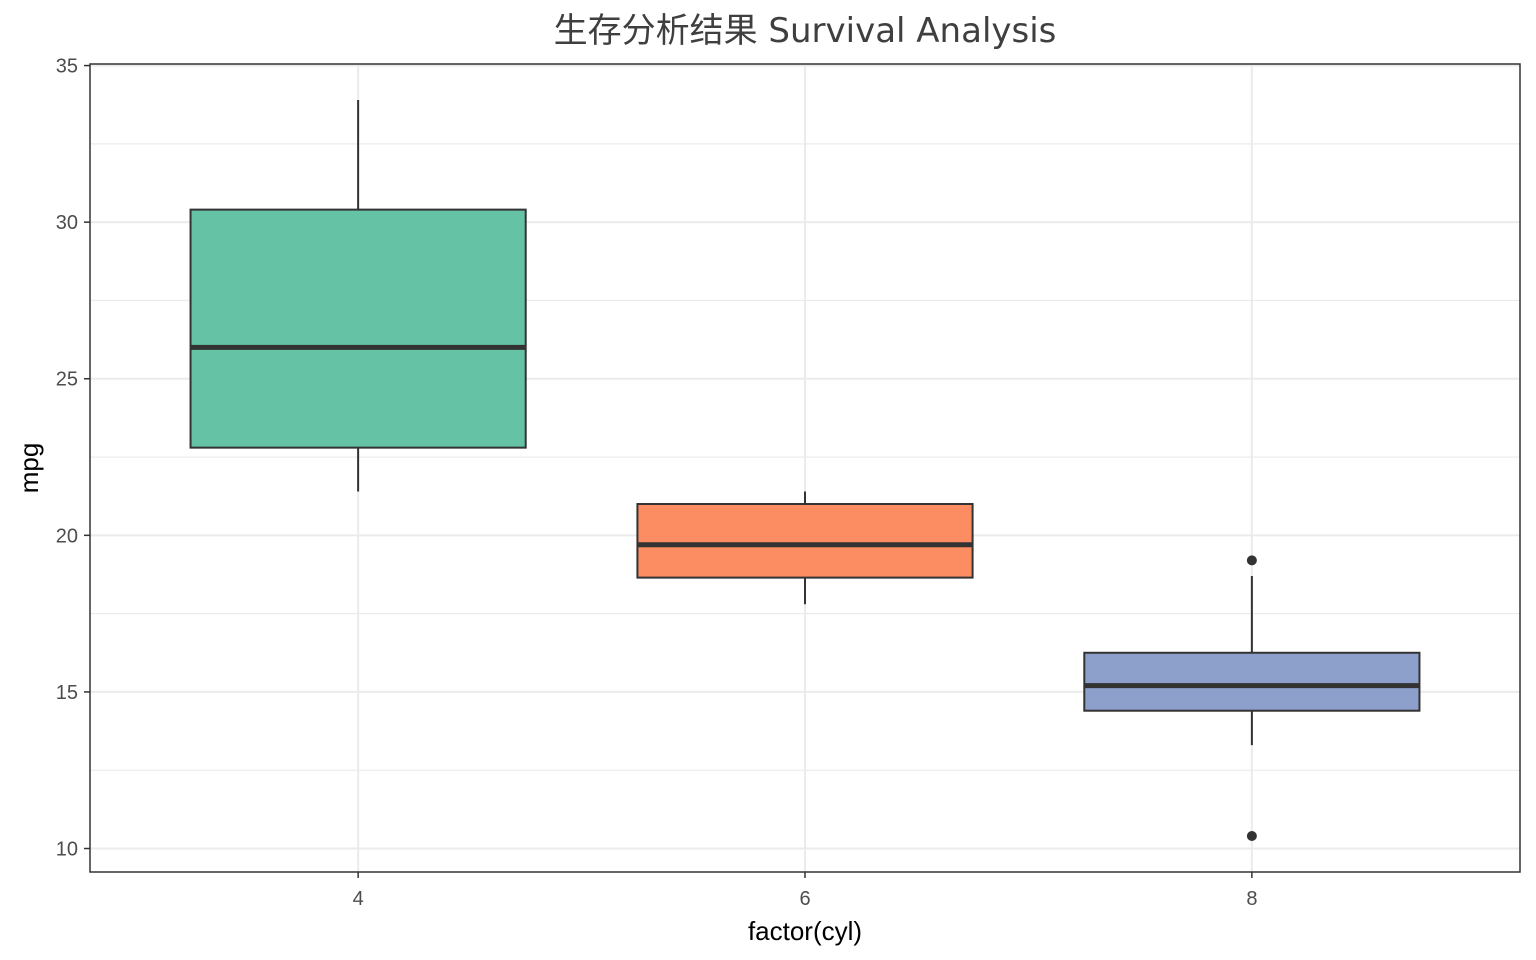  I want to click on x-axis-title: factor(cyl), so click(805, 931).